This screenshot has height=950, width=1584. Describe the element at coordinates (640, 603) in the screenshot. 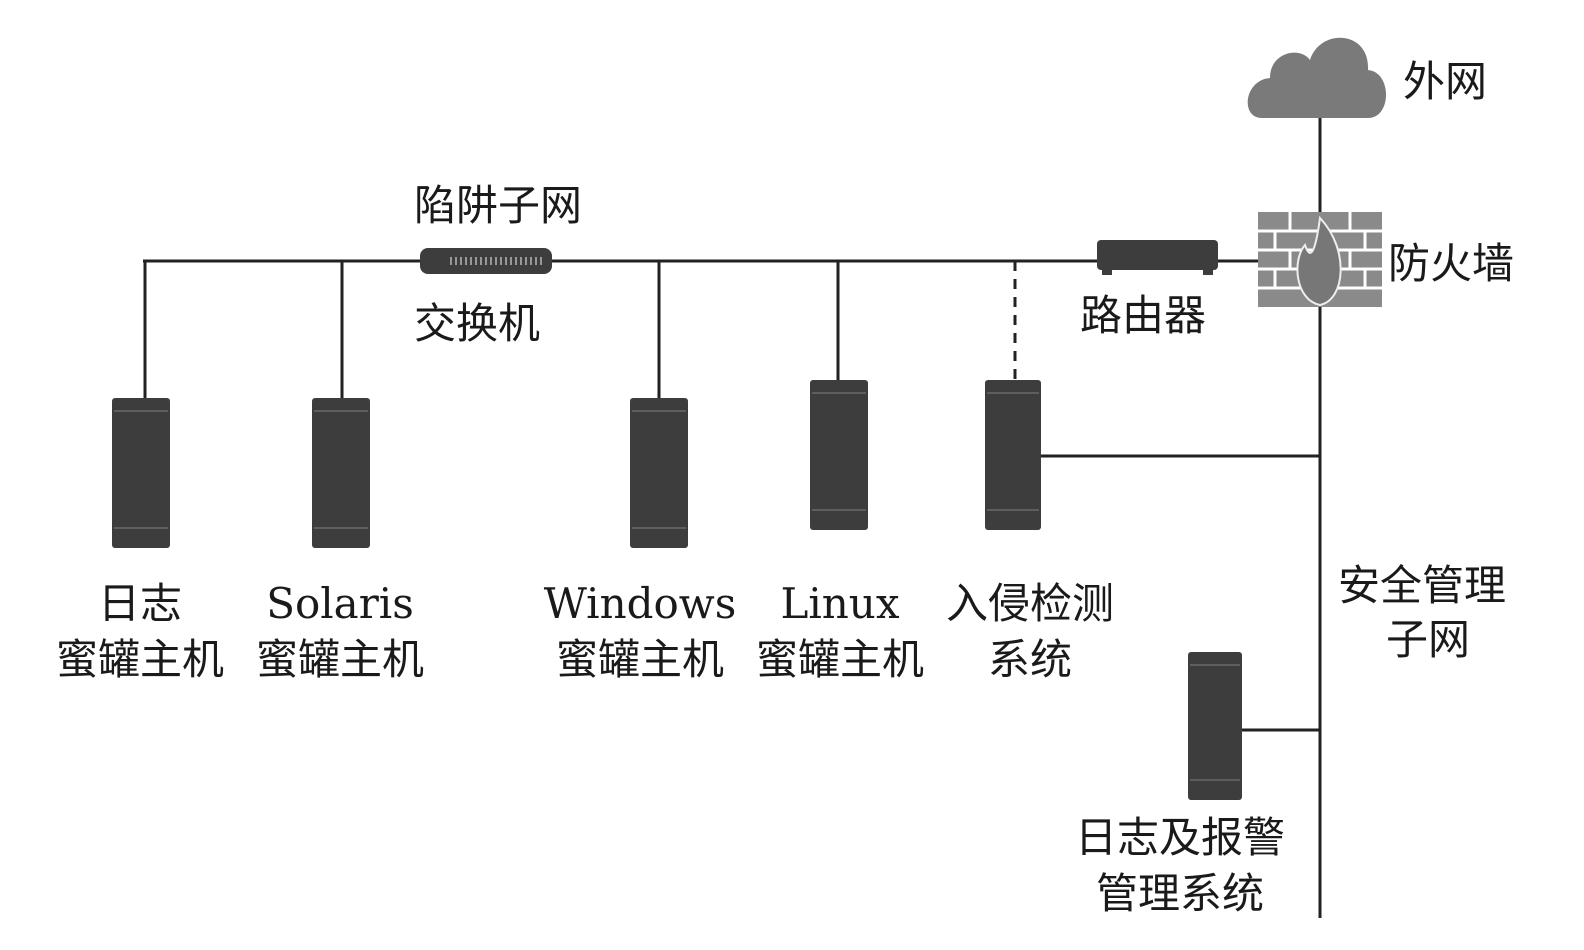

I see `host-label-windows-1: Windows` at that location.